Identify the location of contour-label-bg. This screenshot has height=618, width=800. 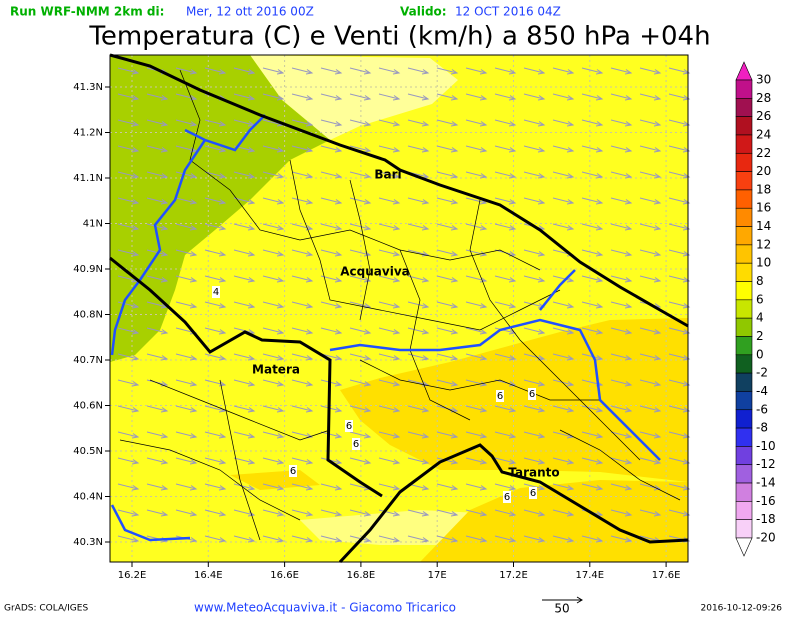
(349, 426).